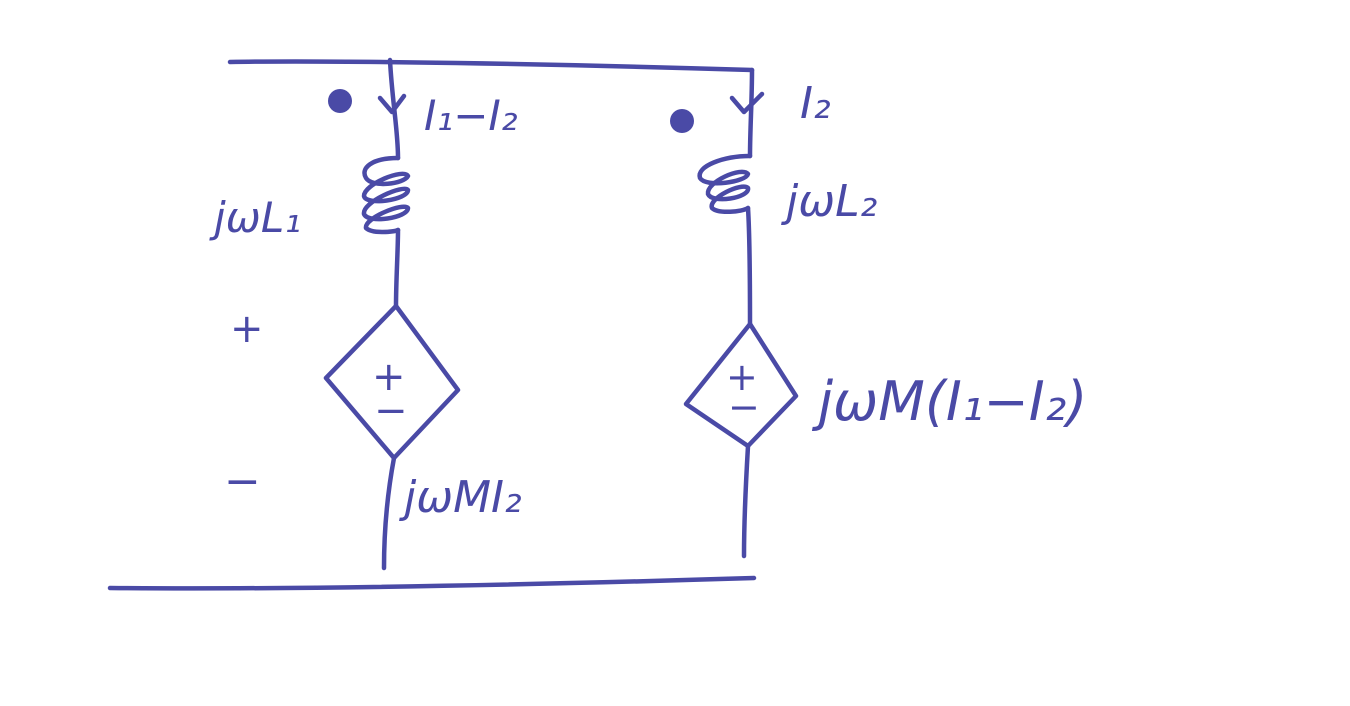 Image resolution: width=1350 pixels, height=706 pixels. What do you see at coordinates (682, 121) in the screenshot?
I see `right-polarity-dot` at bounding box center [682, 121].